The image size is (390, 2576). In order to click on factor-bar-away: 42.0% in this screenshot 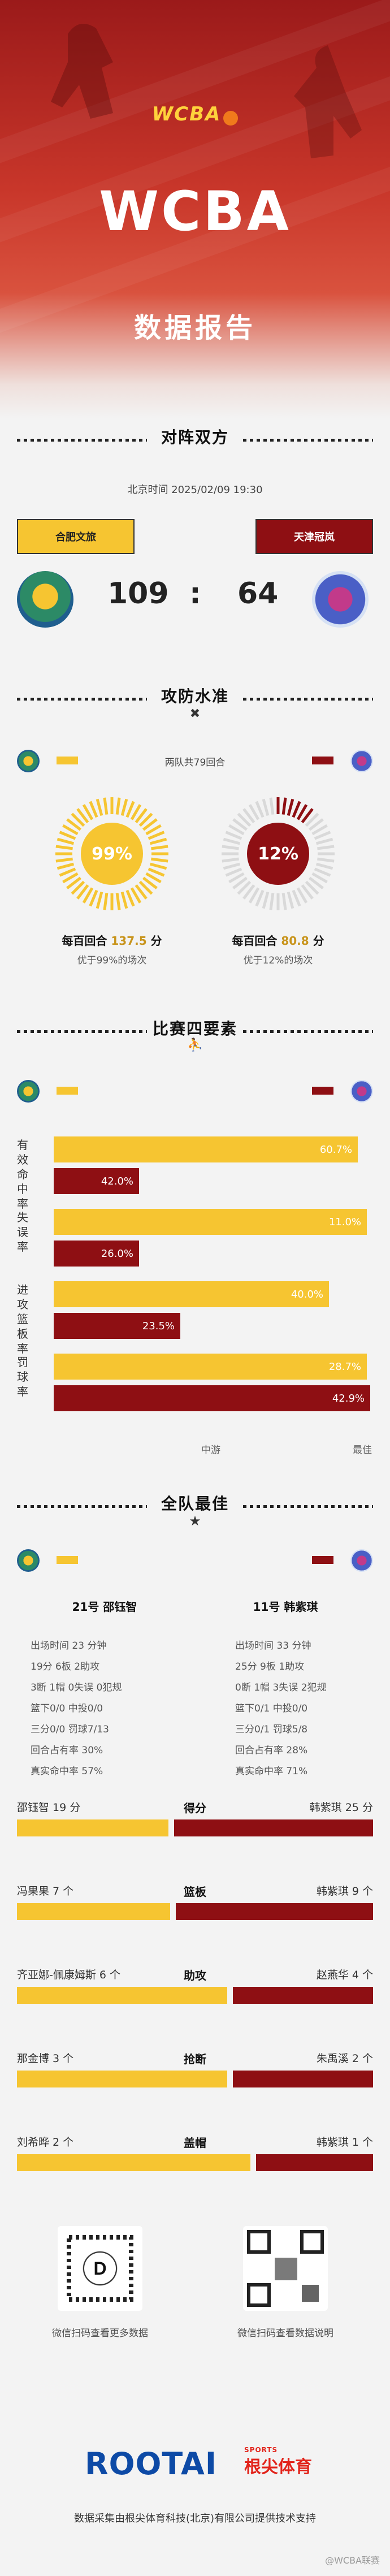, I will do `click(96, 1181)`.